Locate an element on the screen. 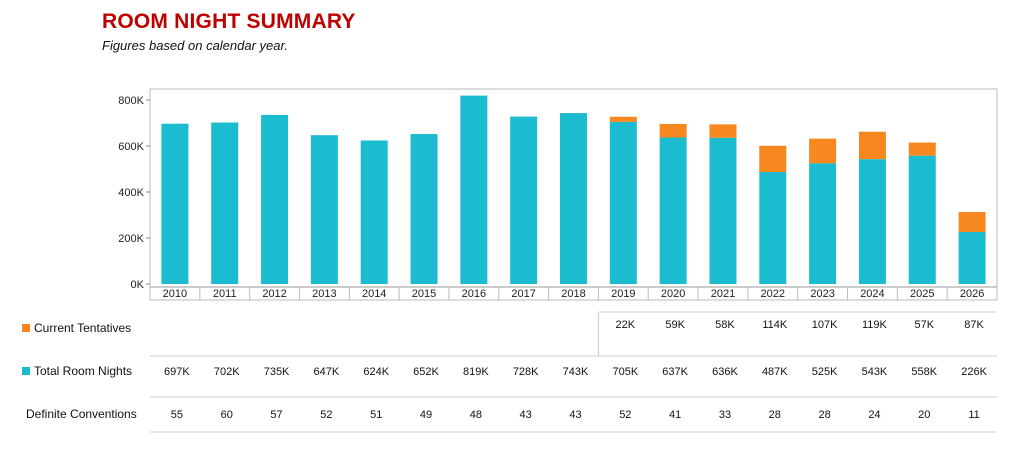 The width and height of the screenshot is (1024, 452). x-tick-label: 2023 is located at coordinates (822, 294).